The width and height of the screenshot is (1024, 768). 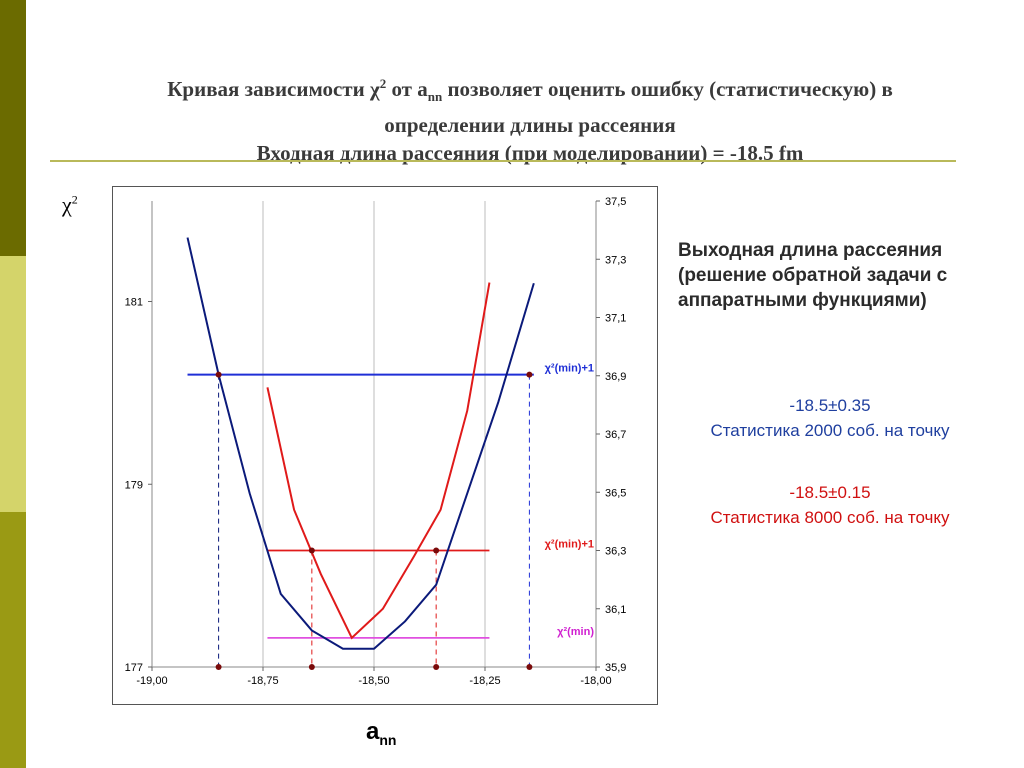 What do you see at coordinates (802, 300) in the screenshot?
I see `output-heading-line: аппаратными функциями)` at bounding box center [802, 300].